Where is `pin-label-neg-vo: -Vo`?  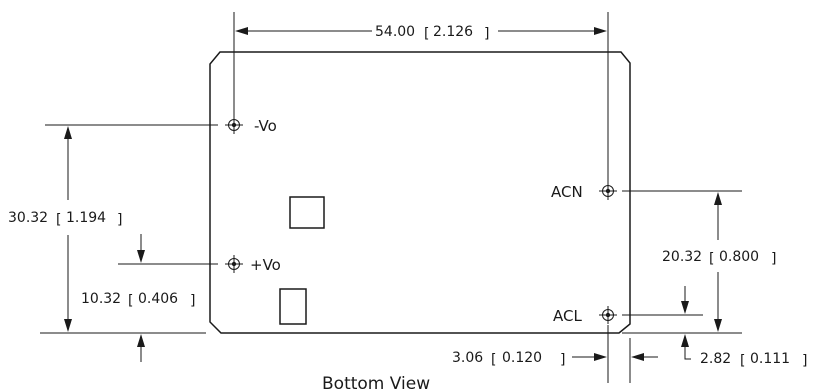
pin-label-neg-vo: -Vo is located at coordinates (265, 126).